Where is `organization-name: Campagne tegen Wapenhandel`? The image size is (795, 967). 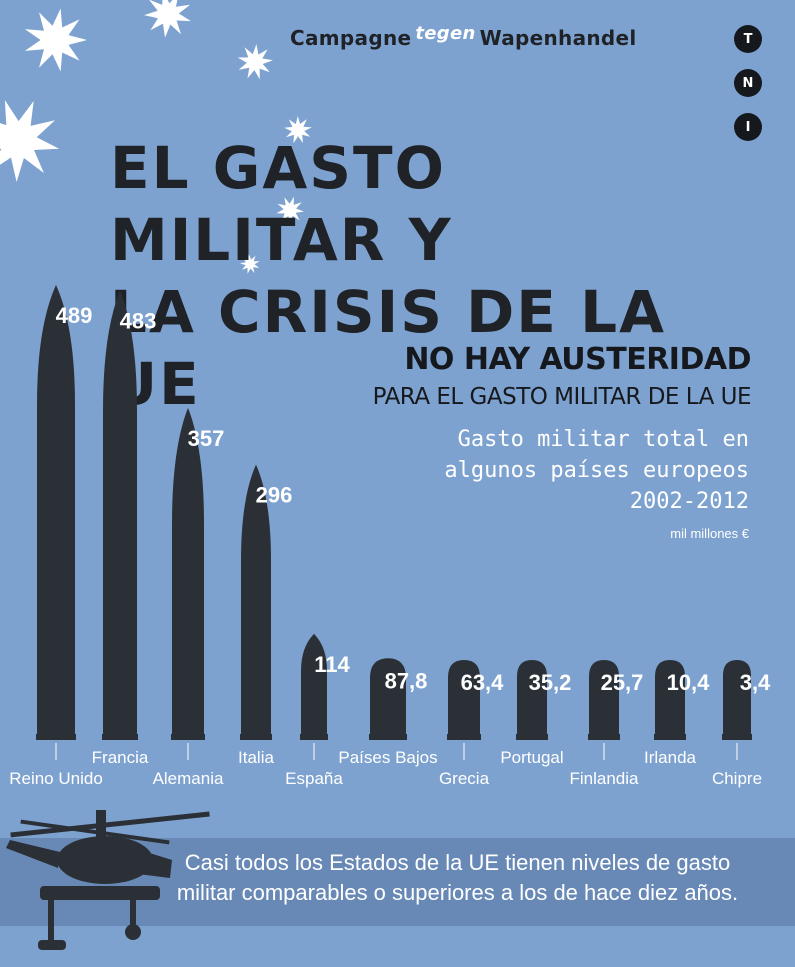 organization-name: Campagne tegen Wapenhandel is located at coordinates (463, 36).